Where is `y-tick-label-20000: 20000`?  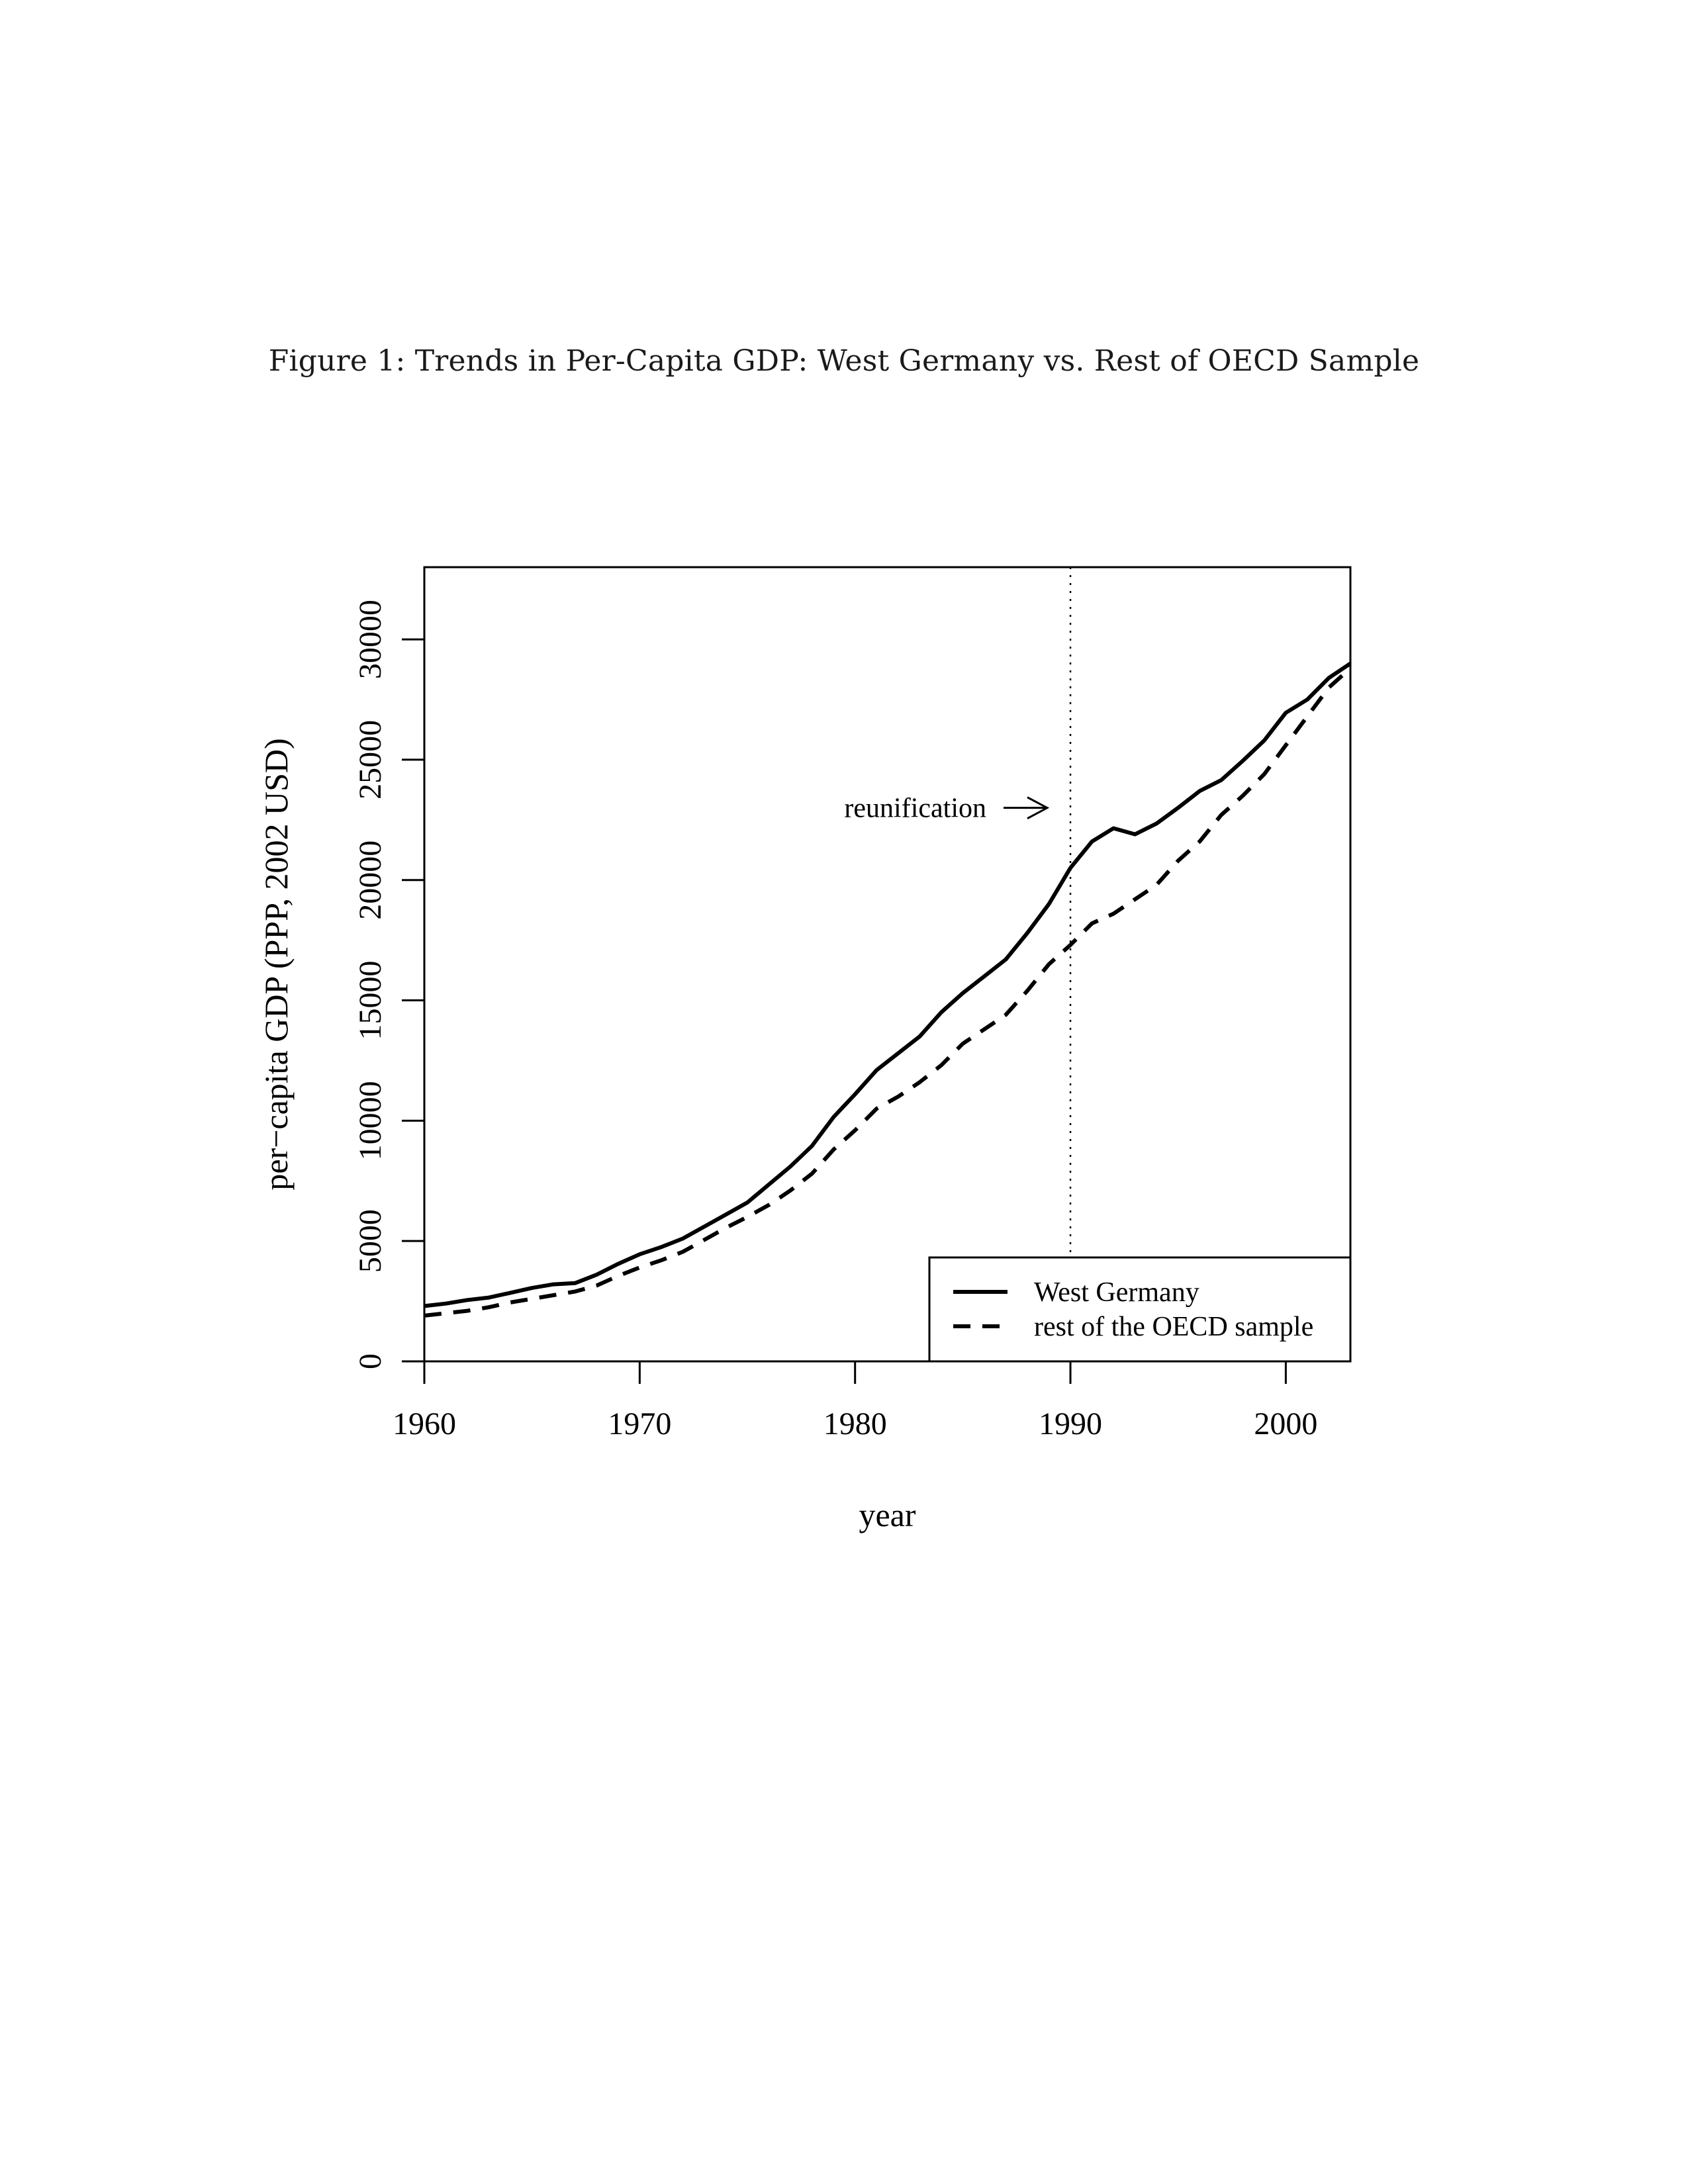
y-tick-label-20000: 20000 is located at coordinates (370, 880).